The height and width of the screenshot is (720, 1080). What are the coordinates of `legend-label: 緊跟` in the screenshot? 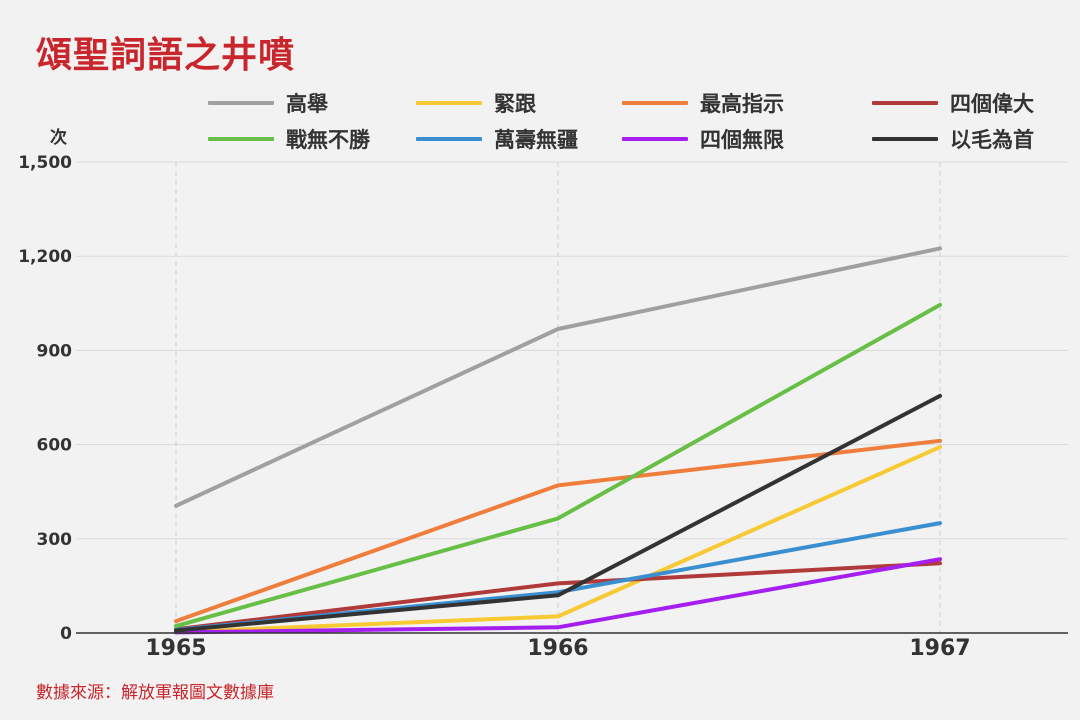 It's located at (515, 104).